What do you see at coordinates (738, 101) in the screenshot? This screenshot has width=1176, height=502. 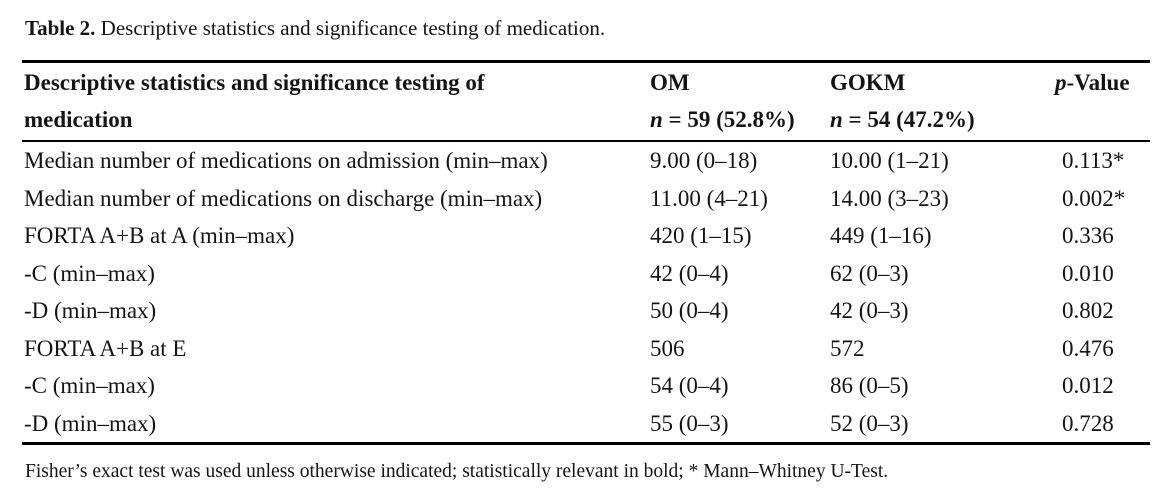 I see `column-header-om: OM n = 59 (52.8%)` at bounding box center [738, 101].